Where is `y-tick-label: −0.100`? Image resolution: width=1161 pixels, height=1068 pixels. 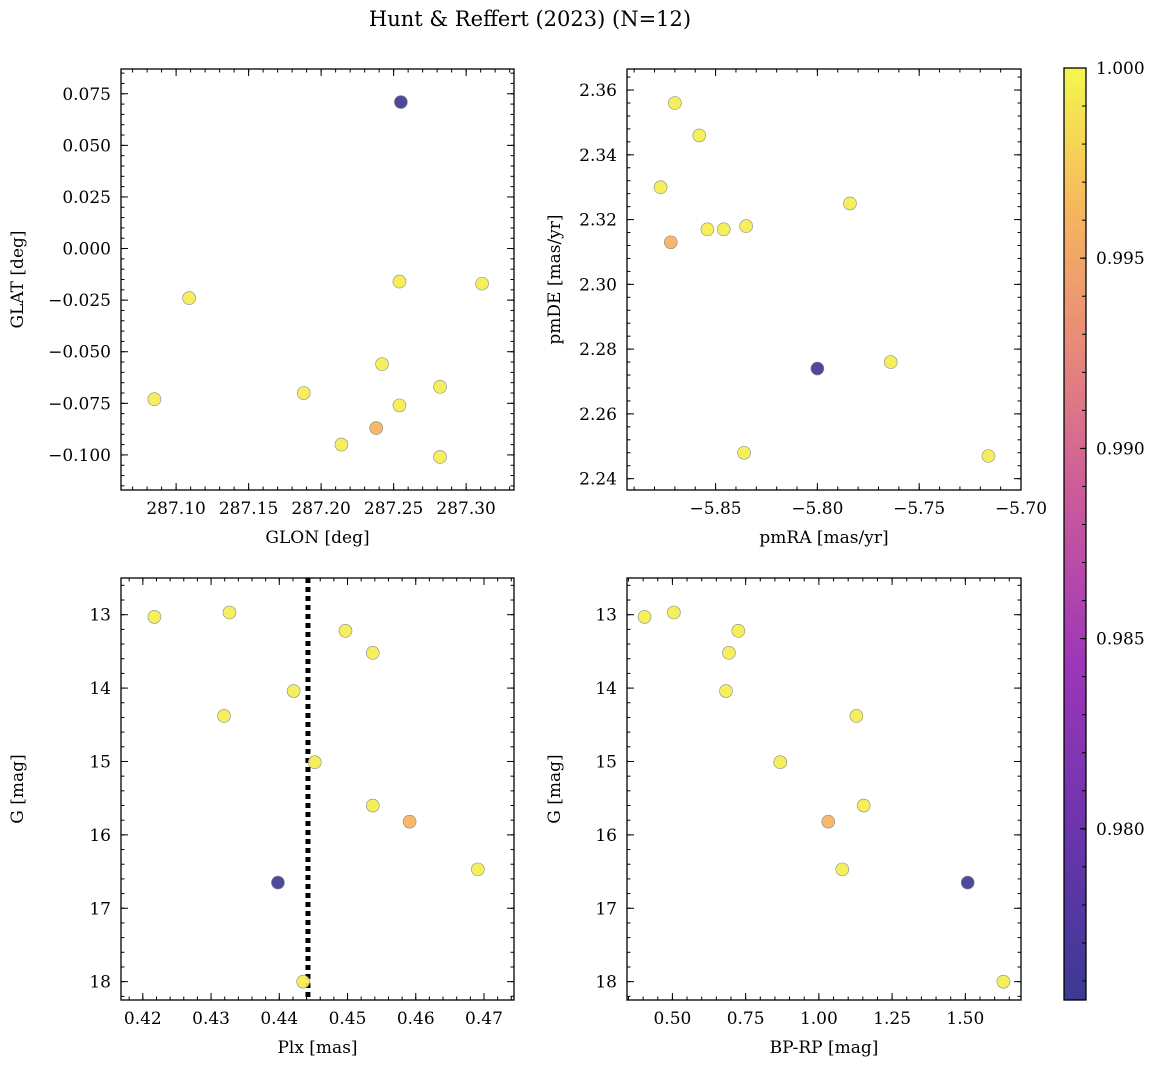
y-tick-label: −0.100 is located at coordinates (79, 456).